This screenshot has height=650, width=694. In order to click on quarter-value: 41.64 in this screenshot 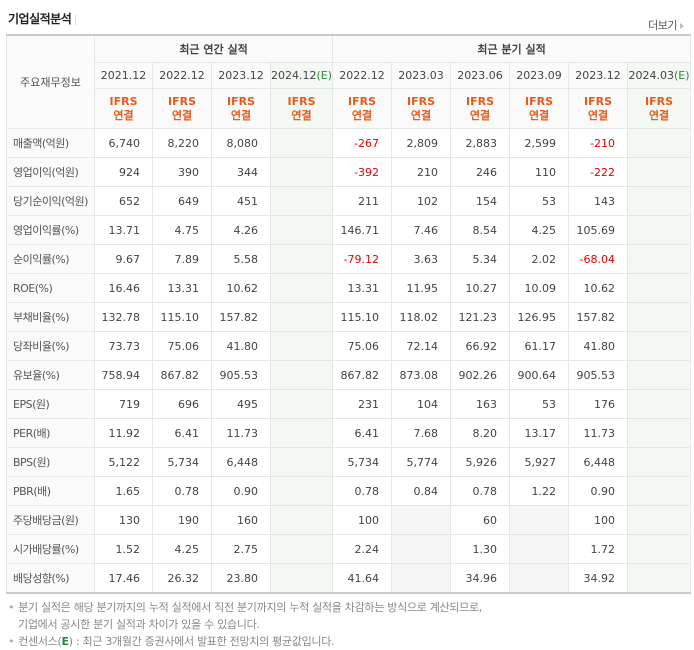, I will do `click(362, 578)`.